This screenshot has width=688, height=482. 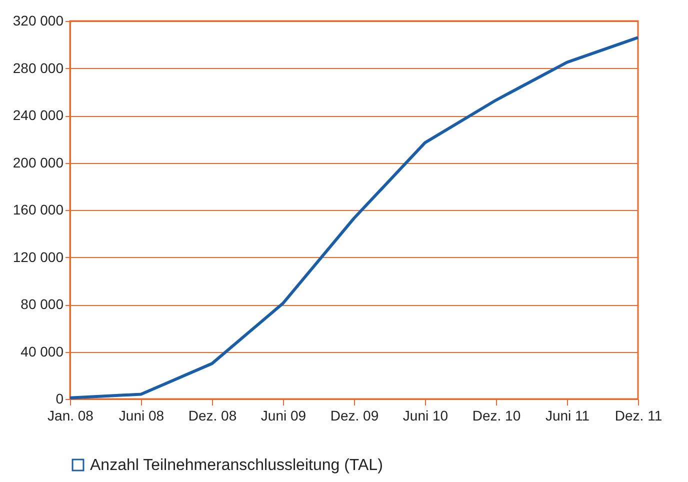 I want to click on y-tick-label: 80 000, so click(x=42, y=304).